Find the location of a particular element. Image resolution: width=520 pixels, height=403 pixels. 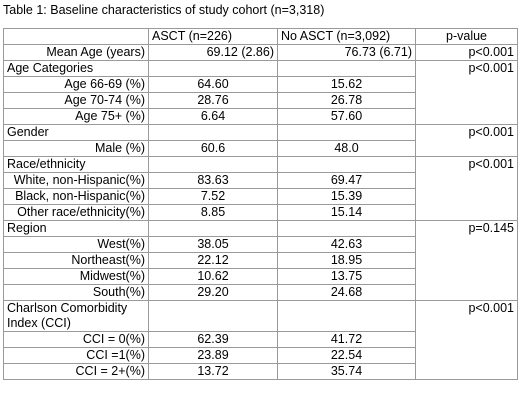

asct-value: 8.85 is located at coordinates (213, 212).